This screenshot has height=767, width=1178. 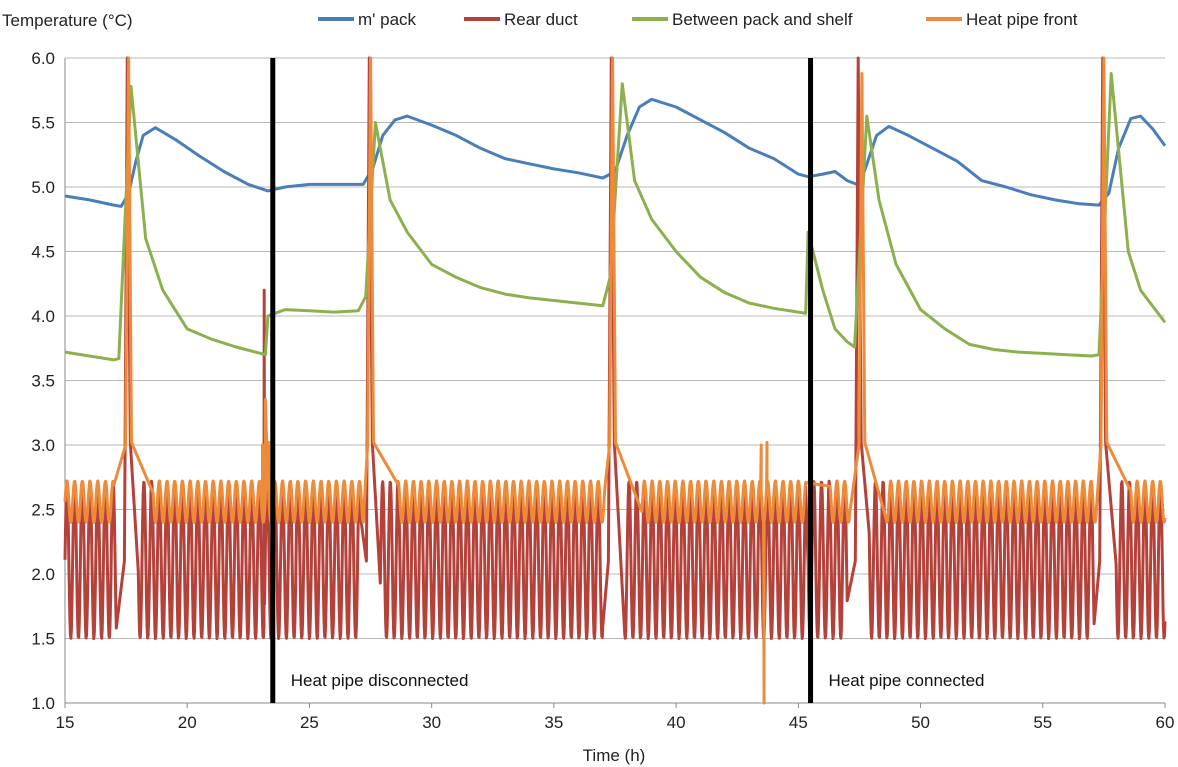 What do you see at coordinates (380, 680) in the screenshot?
I see `event-annotation: Heat pipe disconnected` at bounding box center [380, 680].